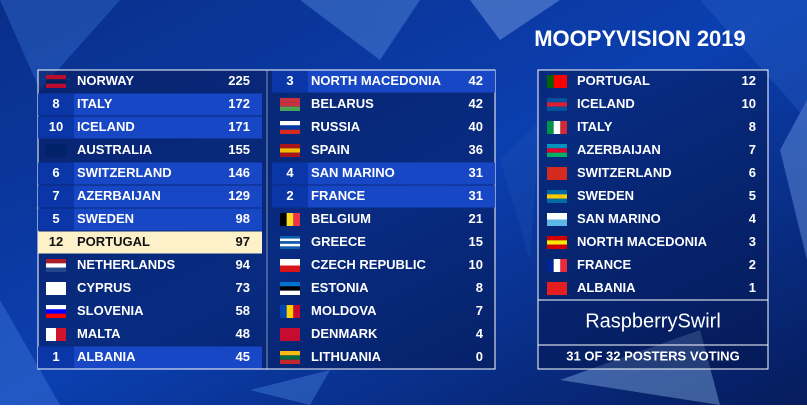  I want to click on country-score: 36, so click(476, 149).